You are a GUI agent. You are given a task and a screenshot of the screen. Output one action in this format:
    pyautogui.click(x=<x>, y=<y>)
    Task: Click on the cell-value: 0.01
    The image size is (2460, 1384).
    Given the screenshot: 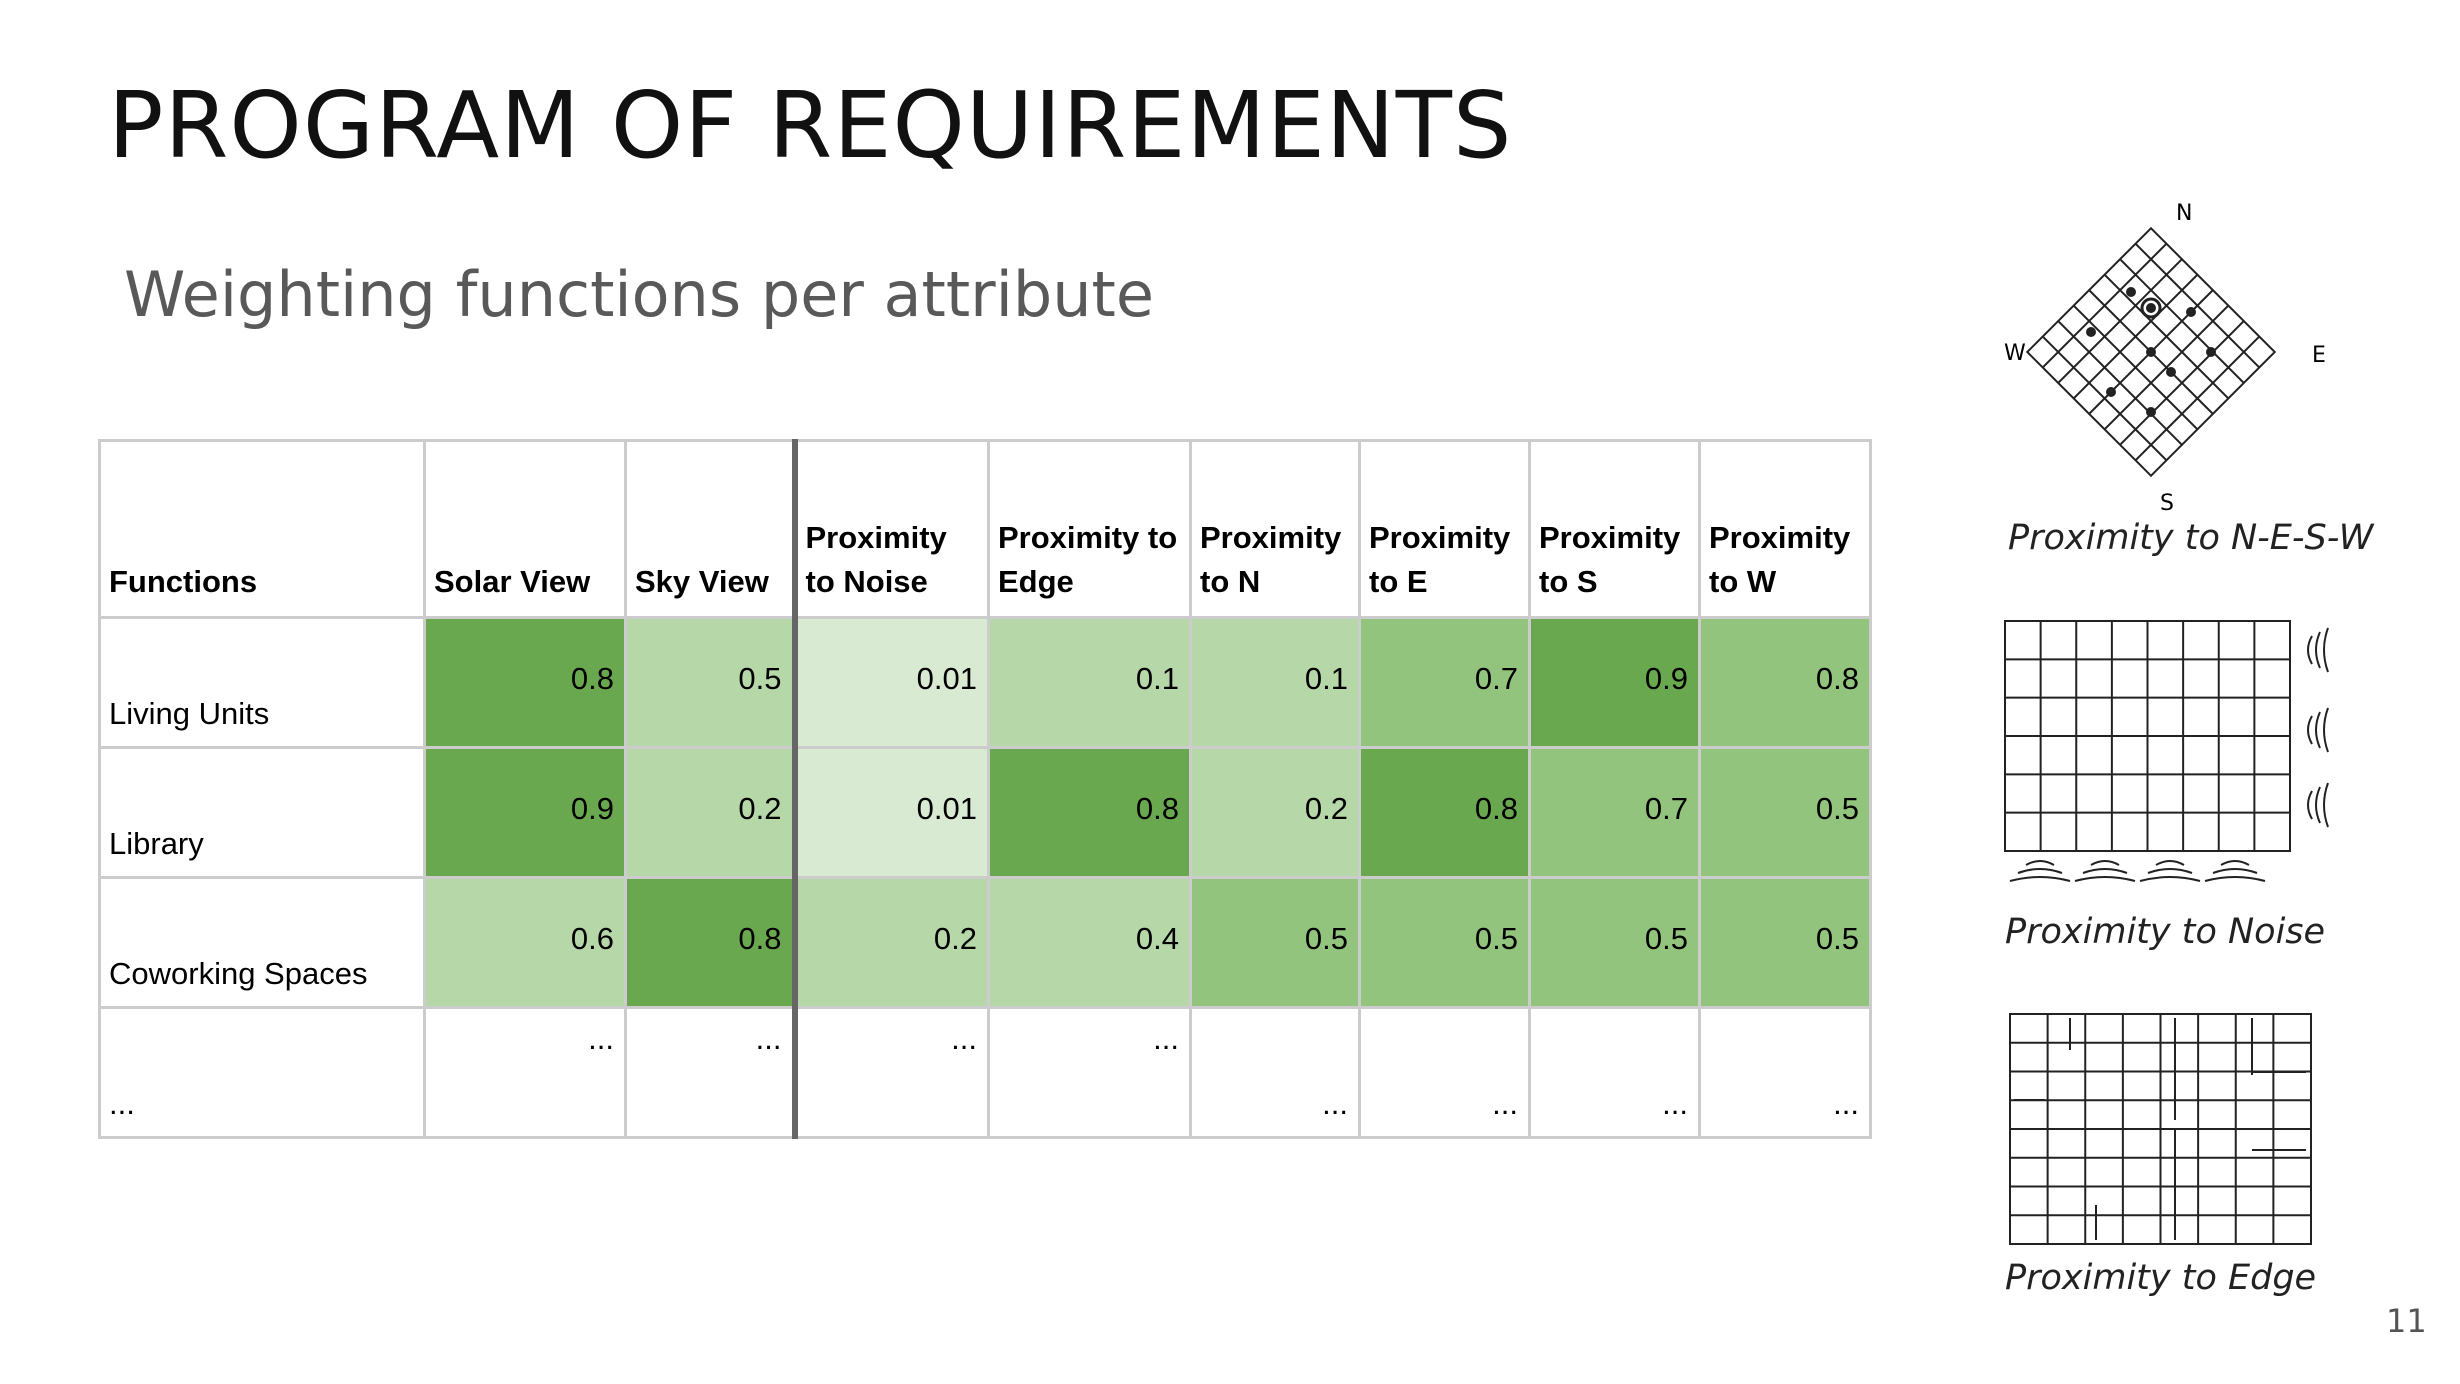 What is the action you would take?
    pyautogui.click(x=946, y=808)
    